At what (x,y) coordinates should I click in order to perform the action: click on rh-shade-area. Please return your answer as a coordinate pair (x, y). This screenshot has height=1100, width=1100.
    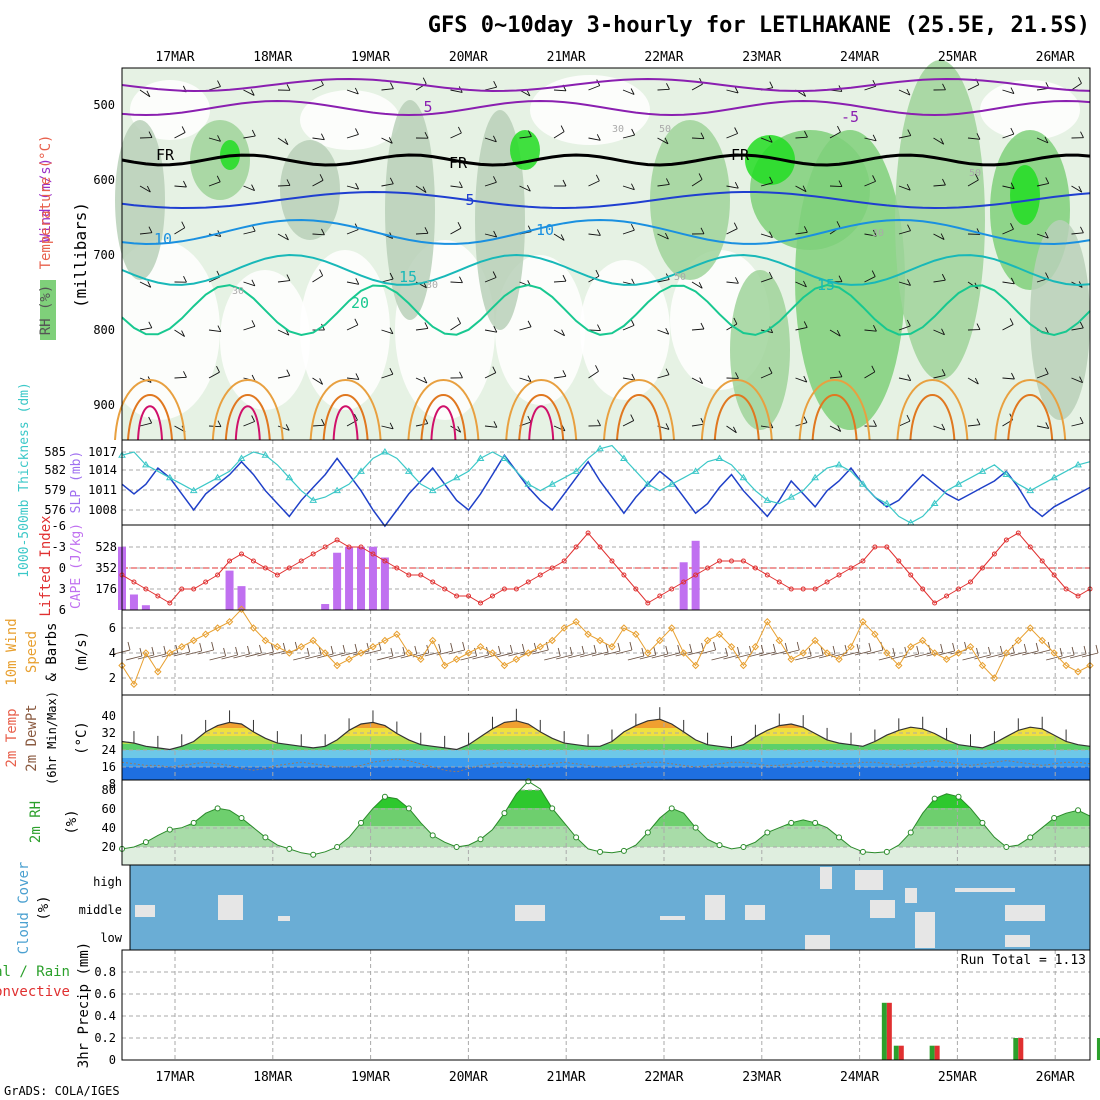
    Looking at the image, I should click on (345, 330).